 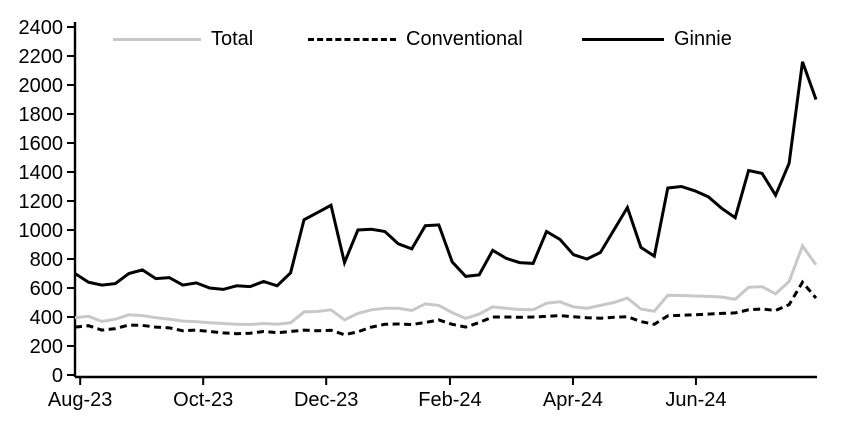 What do you see at coordinates (57, 376) in the screenshot?
I see `y-tick-label: 0` at bounding box center [57, 376].